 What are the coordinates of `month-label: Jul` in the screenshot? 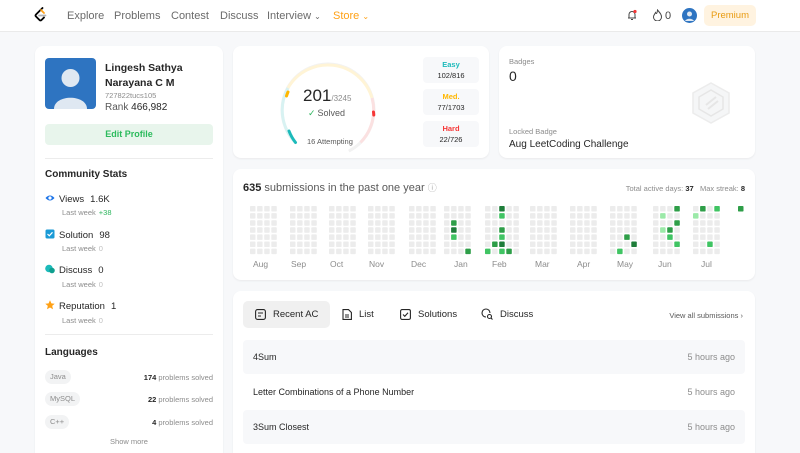 It's located at (706, 264).